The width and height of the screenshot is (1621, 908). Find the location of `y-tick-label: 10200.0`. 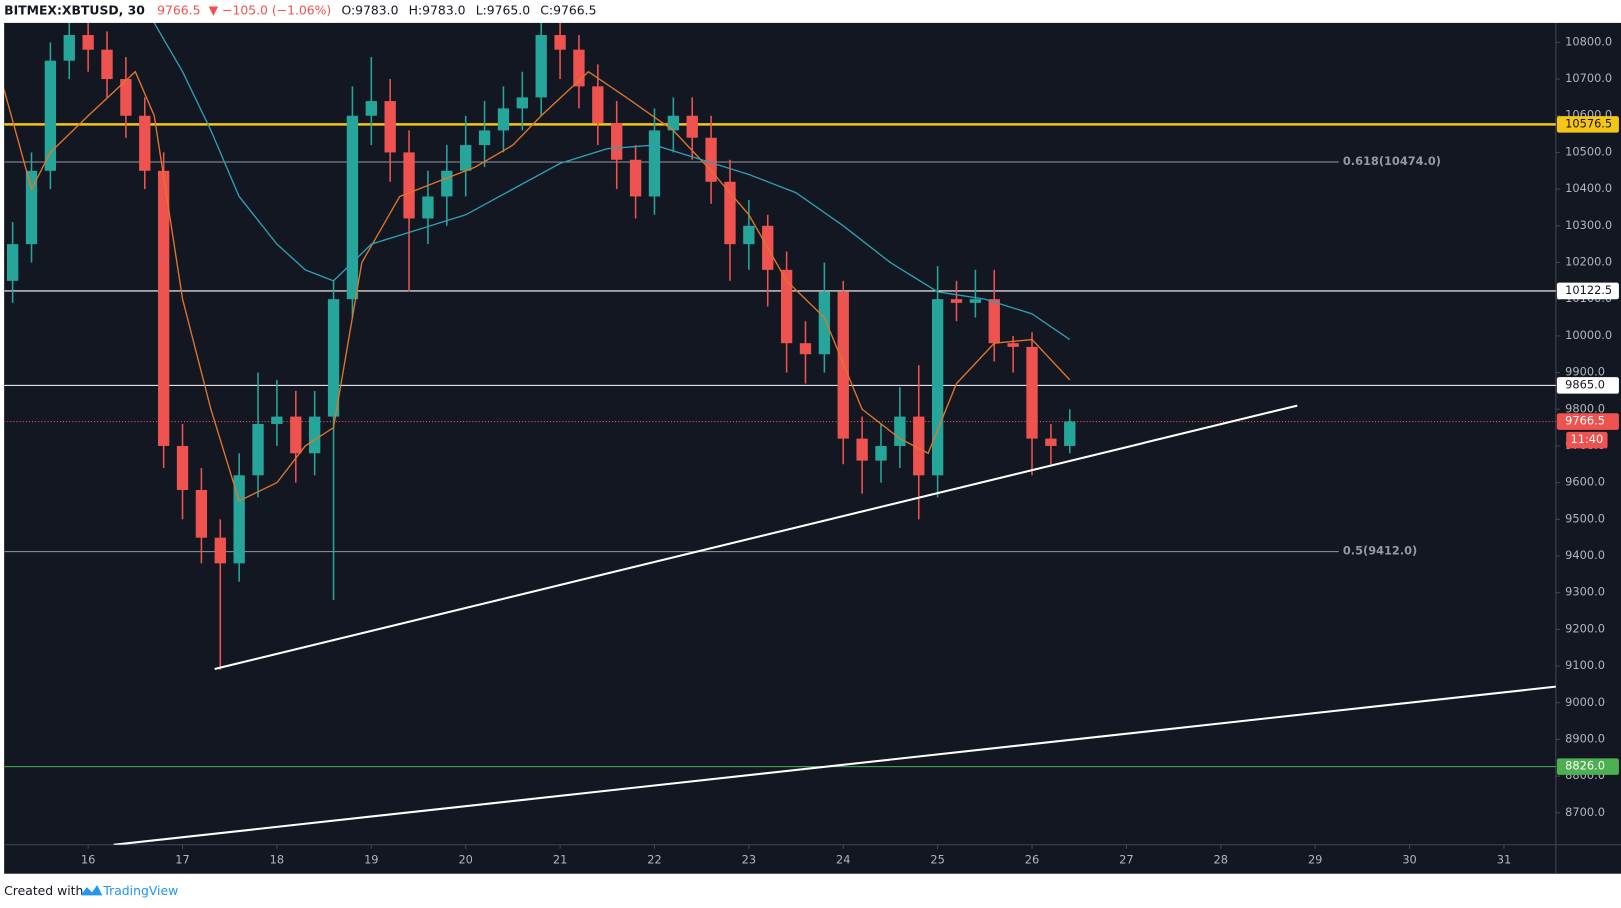

y-tick-label: 10200.0 is located at coordinates (1588, 261).